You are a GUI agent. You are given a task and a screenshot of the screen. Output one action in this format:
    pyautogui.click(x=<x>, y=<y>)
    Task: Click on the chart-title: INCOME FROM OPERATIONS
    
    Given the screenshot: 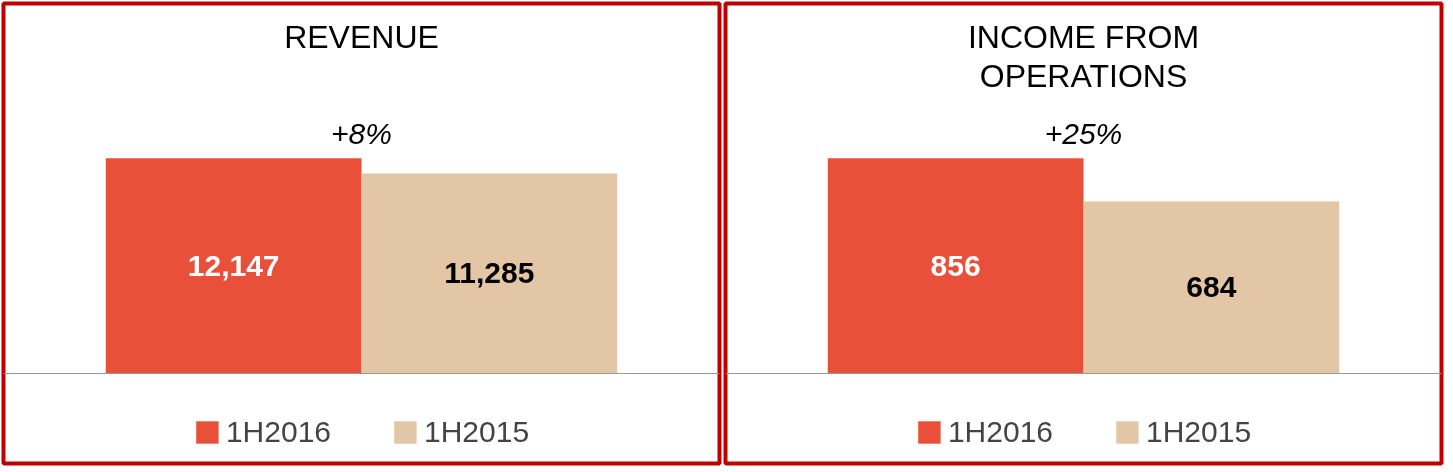 What is the action you would take?
    pyautogui.click(x=1083, y=56)
    